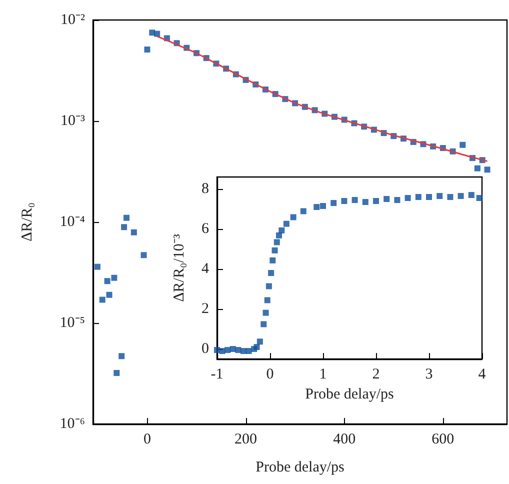  I want to click on x-tick-label: 400, so click(344, 440).